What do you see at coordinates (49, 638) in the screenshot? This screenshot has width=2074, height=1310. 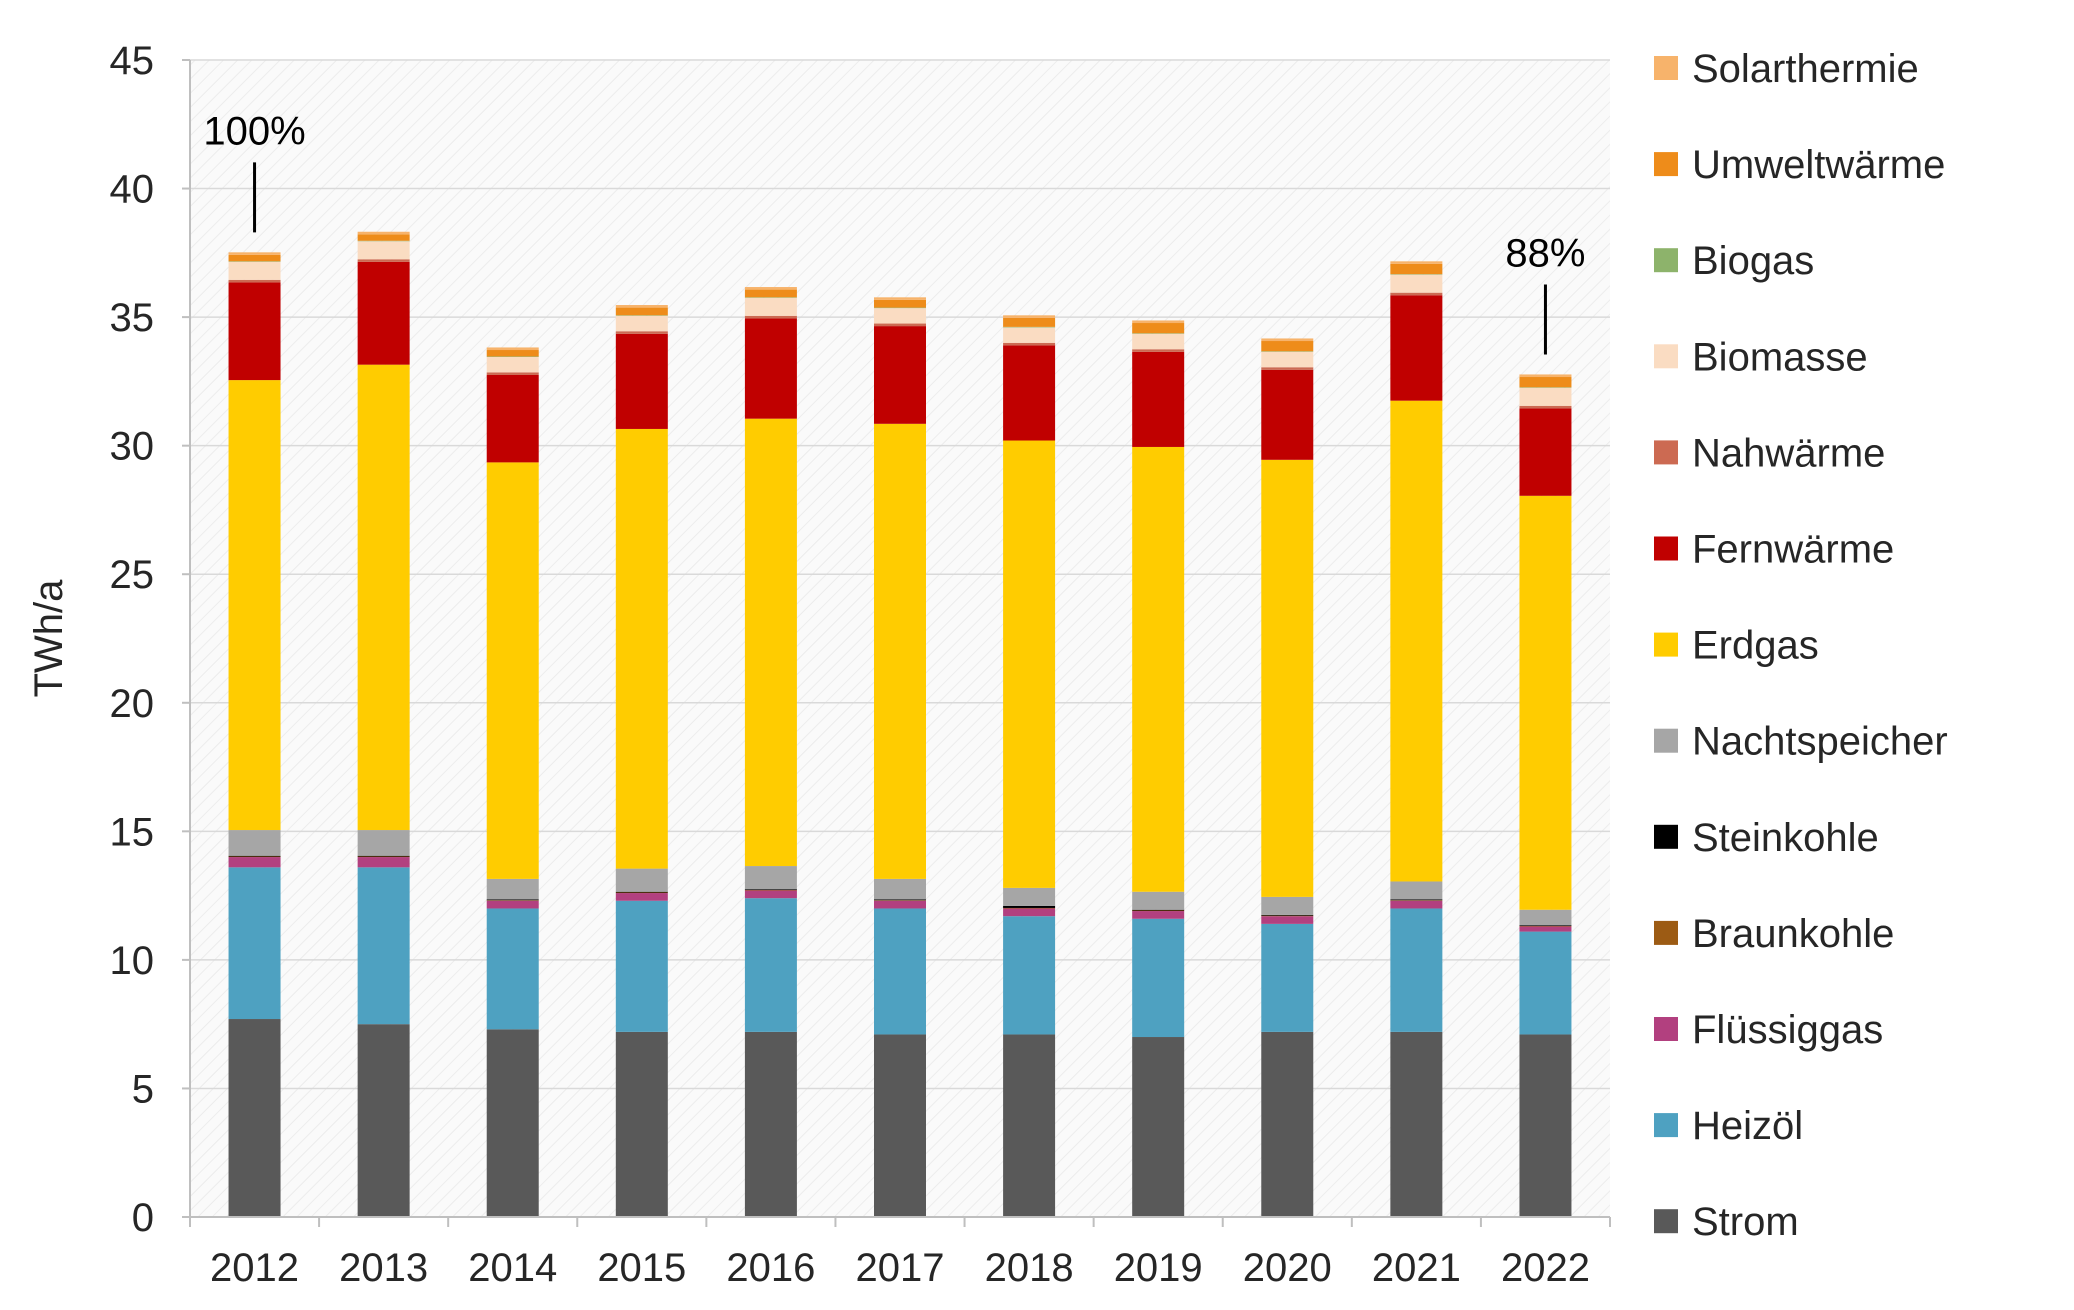 I see `y-axis-title: TWh/a` at bounding box center [49, 638].